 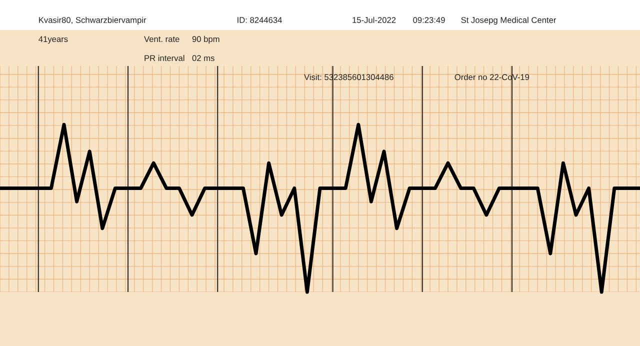 What do you see at coordinates (92, 20) in the screenshot?
I see `text: Kvasir80, Schwarzbiervampir` at bounding box center [92, 20].